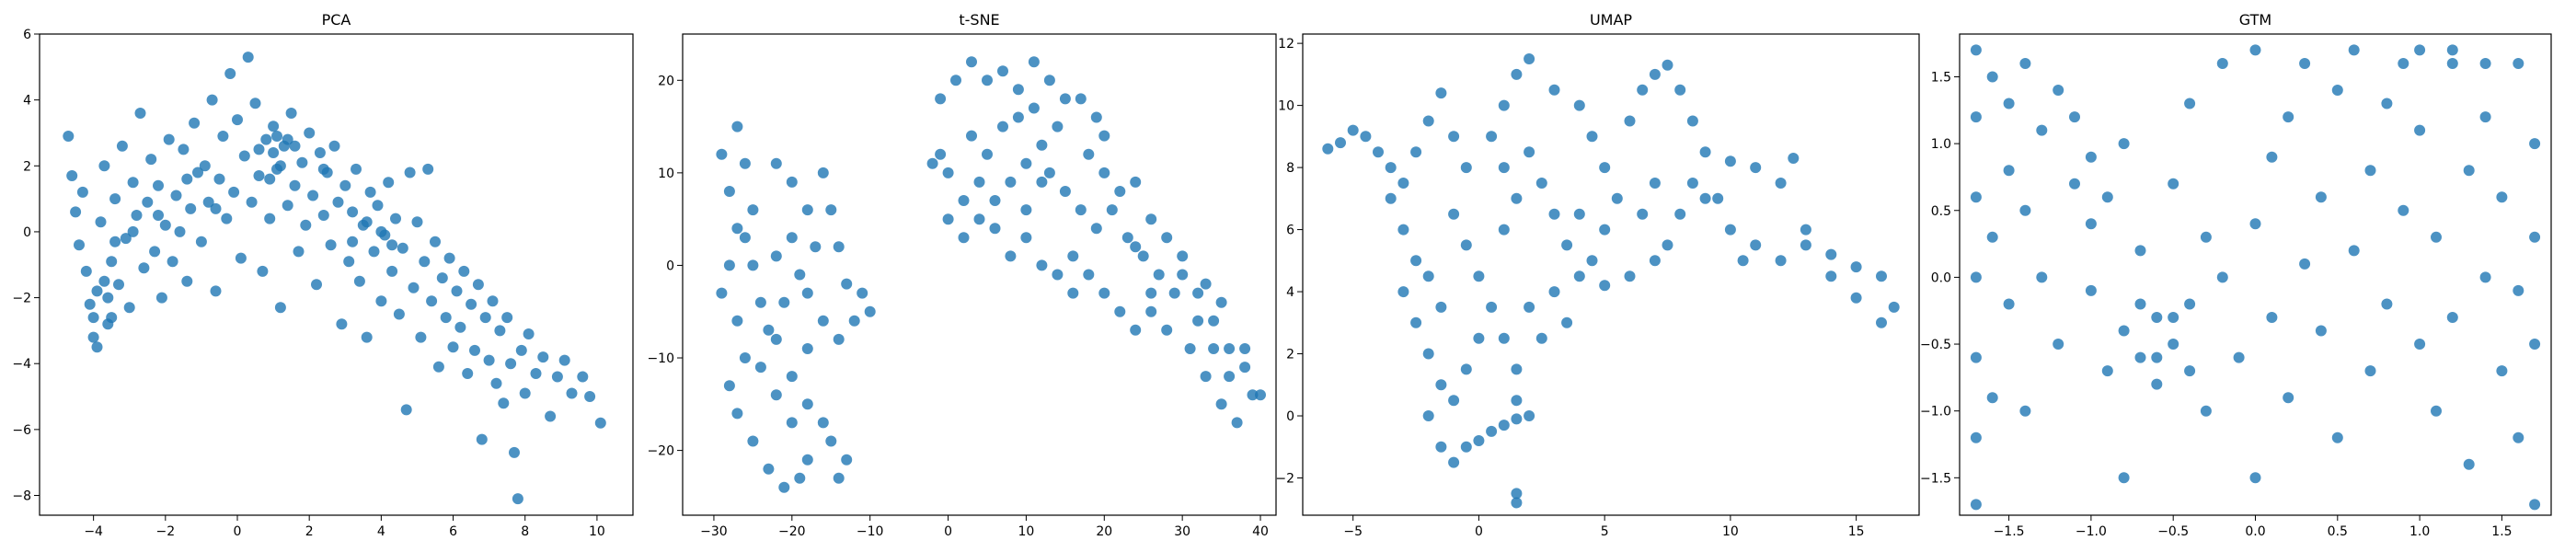 Image resolution: width=2576 pixels, height=552 pixels. Describe the element at coordinates (2091, 531) in the screenshot. I see `x-tick-label: −1.0` at that location.